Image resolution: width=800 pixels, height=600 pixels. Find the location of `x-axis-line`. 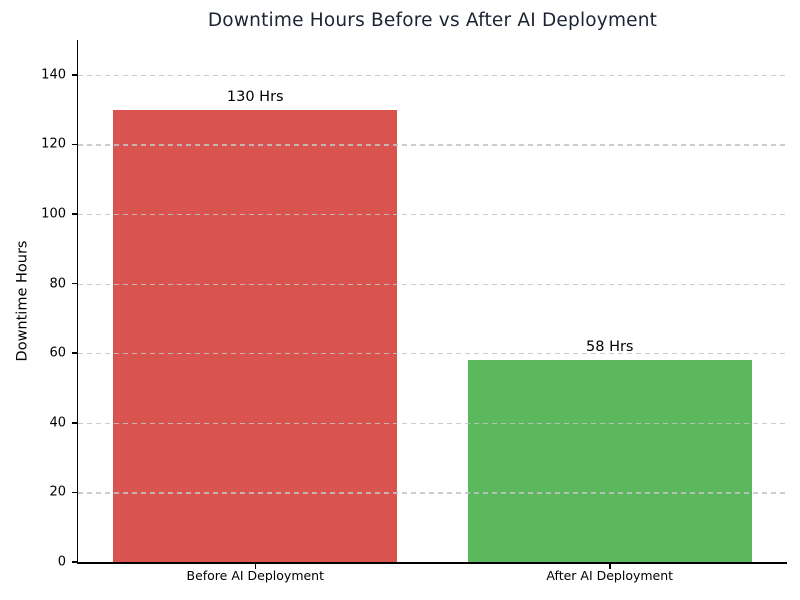

x-axis-line is located at coordinates (431, 563).